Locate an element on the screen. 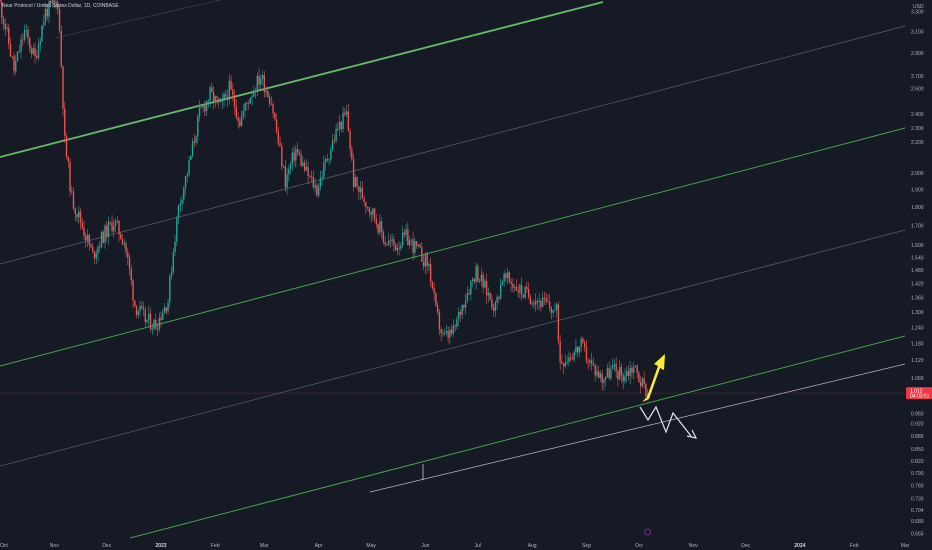 The height and width of the screenshot is (550, 932). y-tick-label: 2.200 is located at coordinates (917, 143).